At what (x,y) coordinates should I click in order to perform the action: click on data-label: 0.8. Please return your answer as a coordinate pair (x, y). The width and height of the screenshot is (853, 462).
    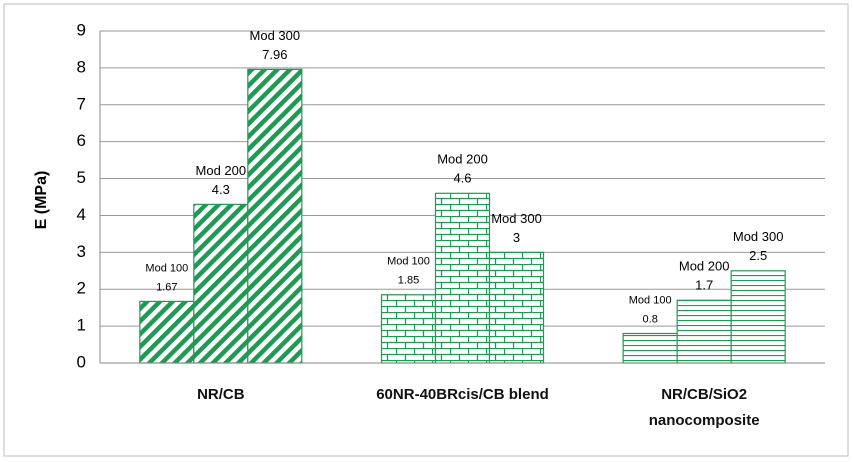
    Looking at the image, I should click on (650, 319).